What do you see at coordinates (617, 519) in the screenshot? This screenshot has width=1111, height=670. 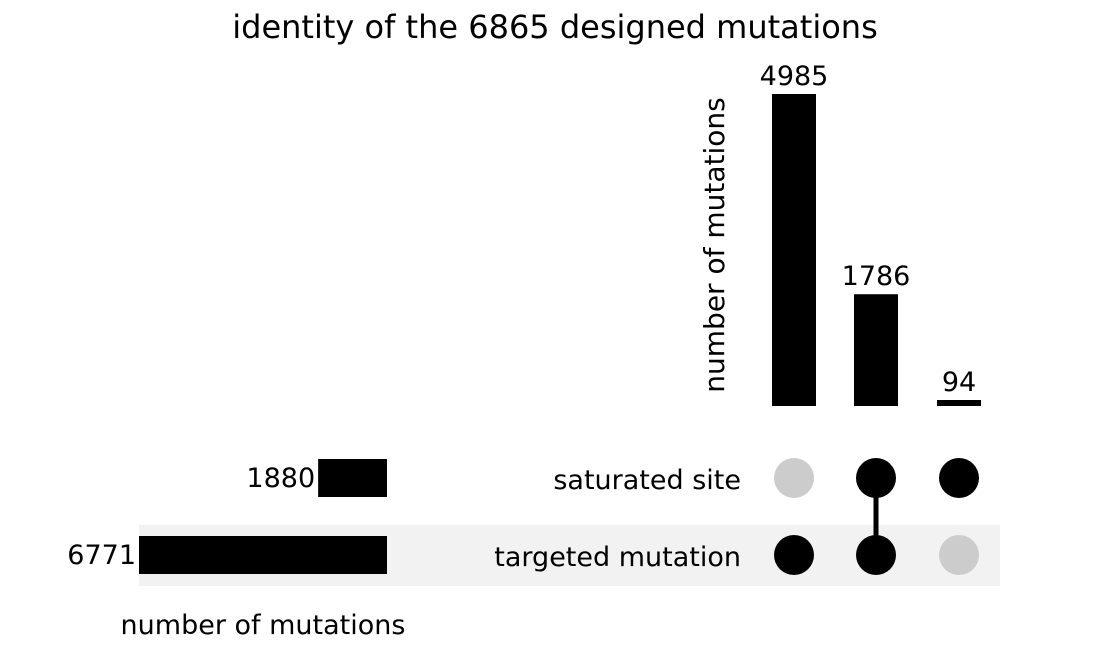 I see `set-name-labels: saturated site targeted mutation` at bounding box center [617, 519].